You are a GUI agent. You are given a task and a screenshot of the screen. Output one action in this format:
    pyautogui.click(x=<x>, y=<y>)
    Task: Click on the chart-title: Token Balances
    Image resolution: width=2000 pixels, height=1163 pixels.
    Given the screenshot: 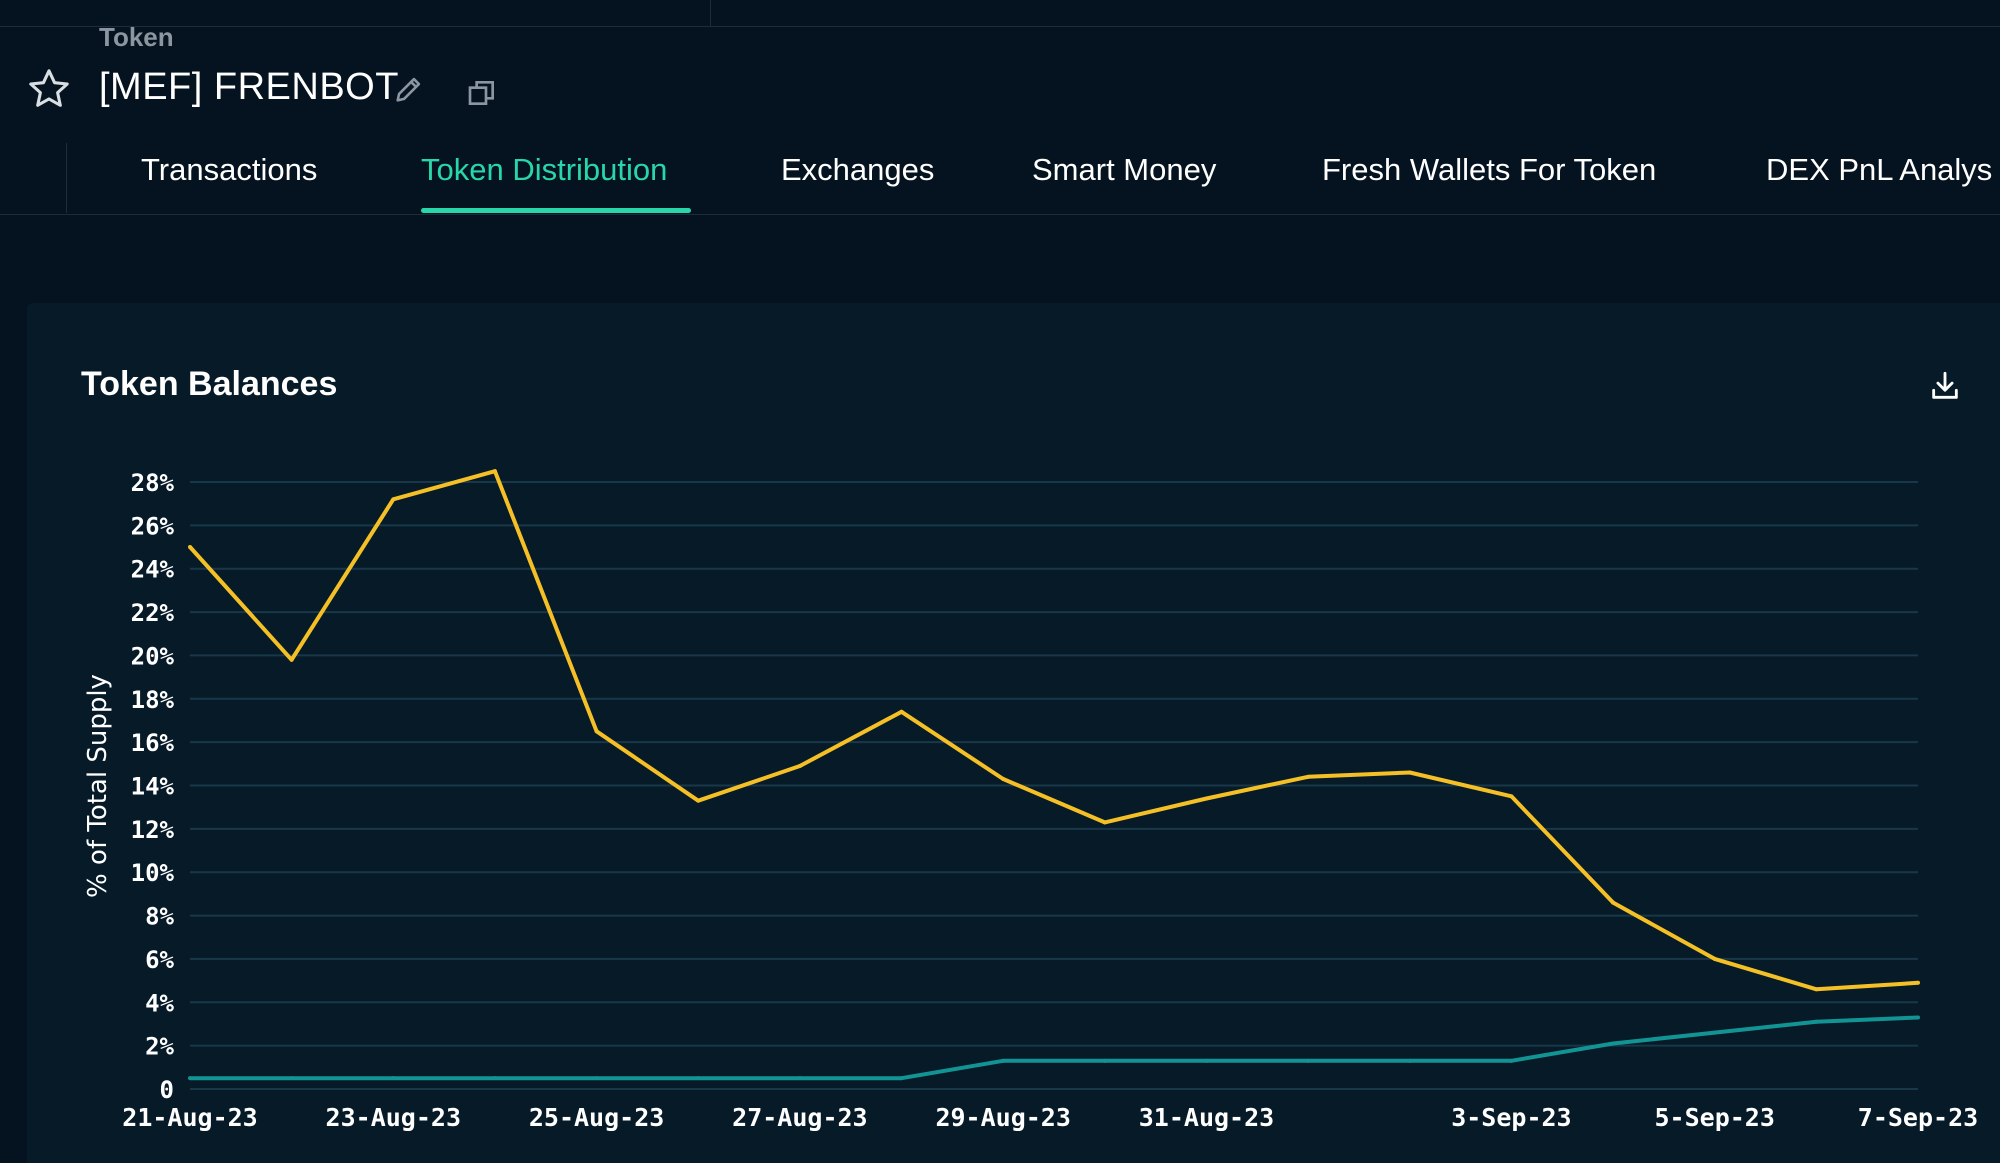 What is the action you would take?
    pyautogui.click(x=209, y=384)
    